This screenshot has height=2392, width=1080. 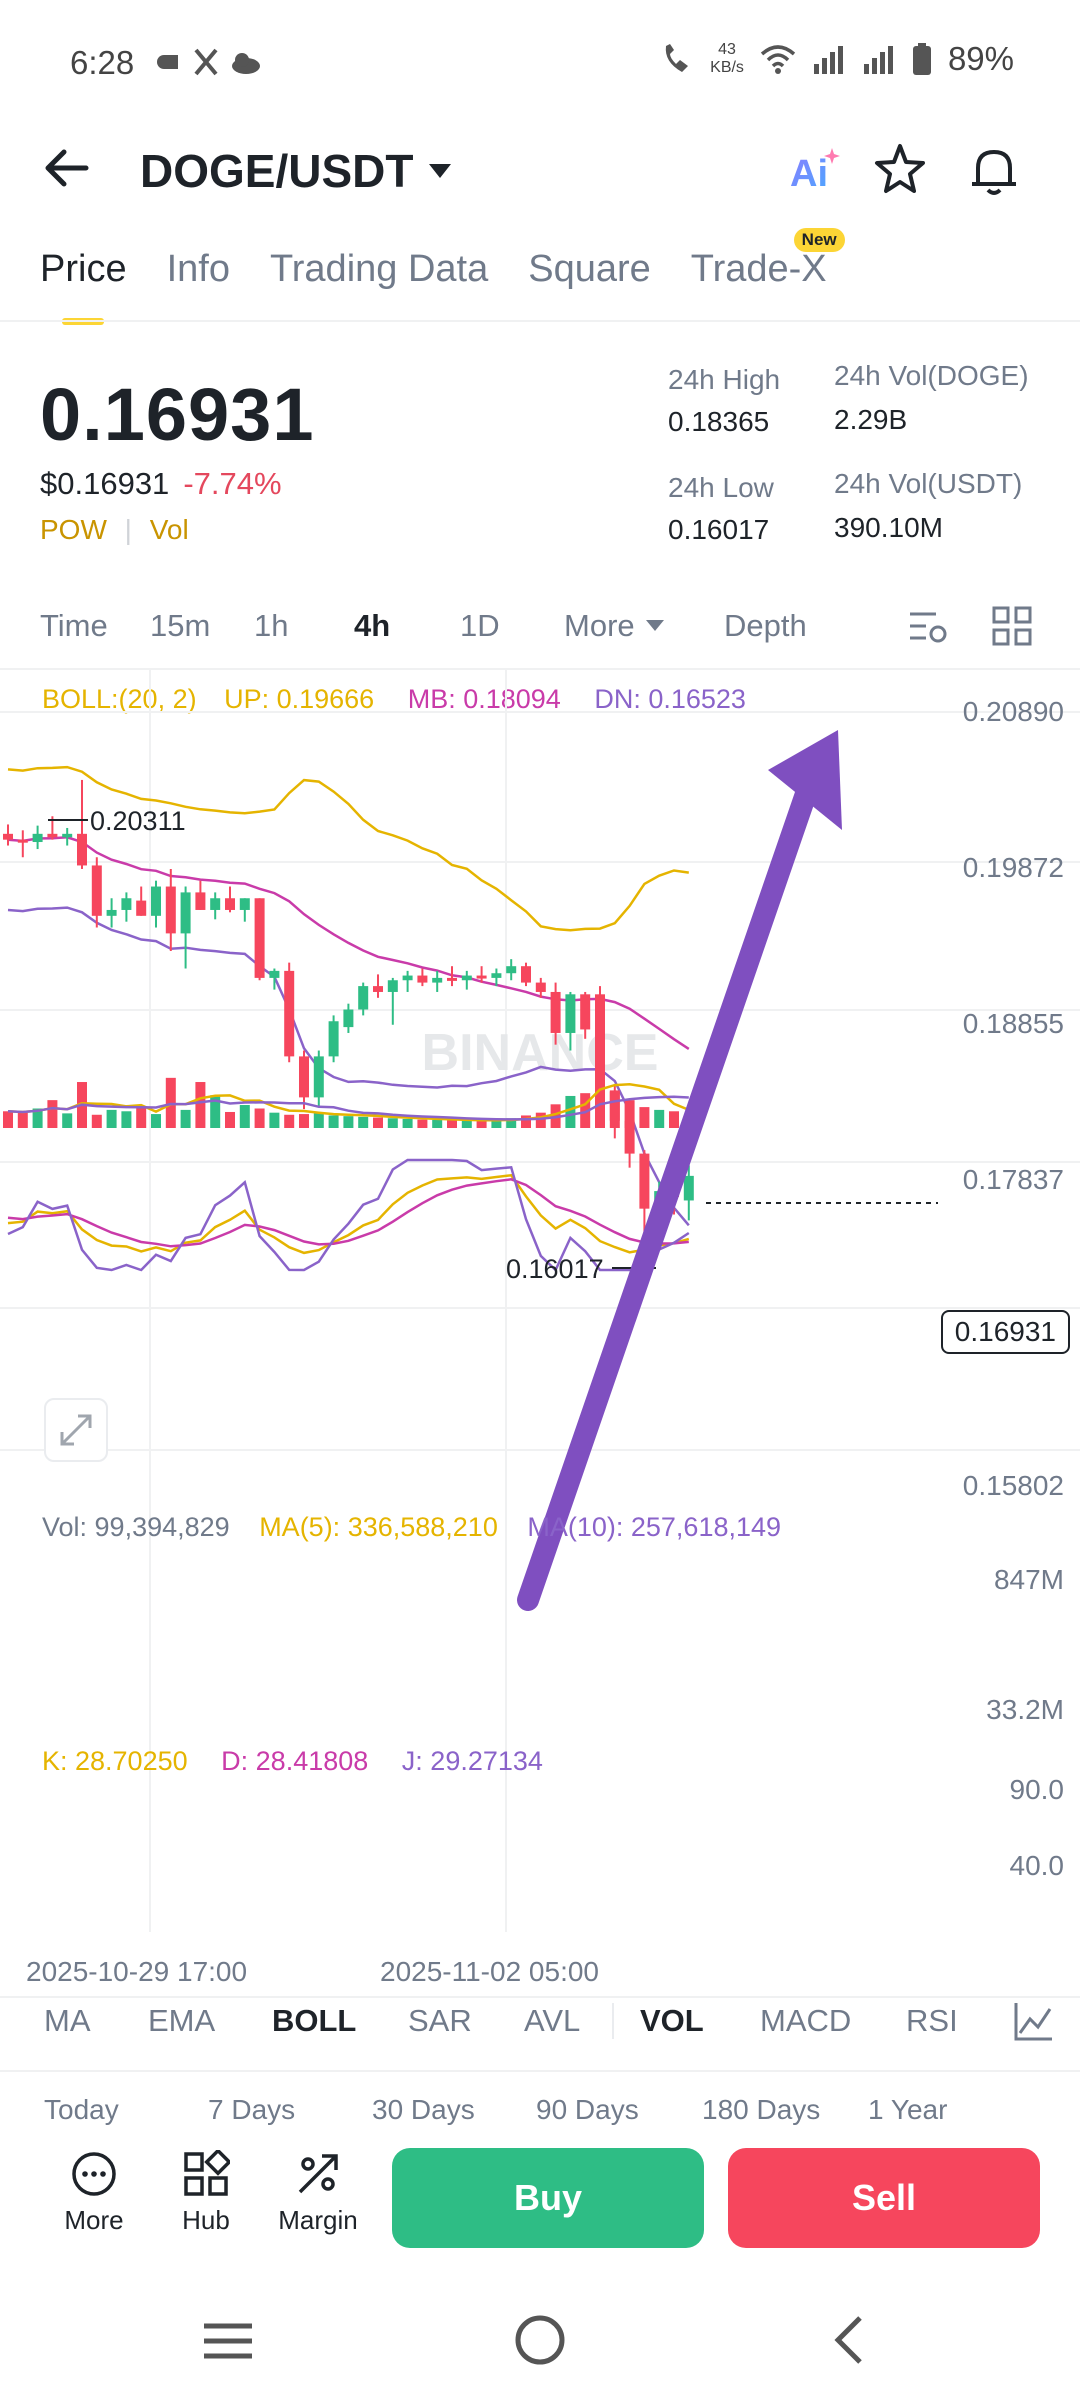 What do you see at coordinates (888, 527) in the screenshot?
I see `vol-quote-value: 390.10M` at bounding box center [888, 527].